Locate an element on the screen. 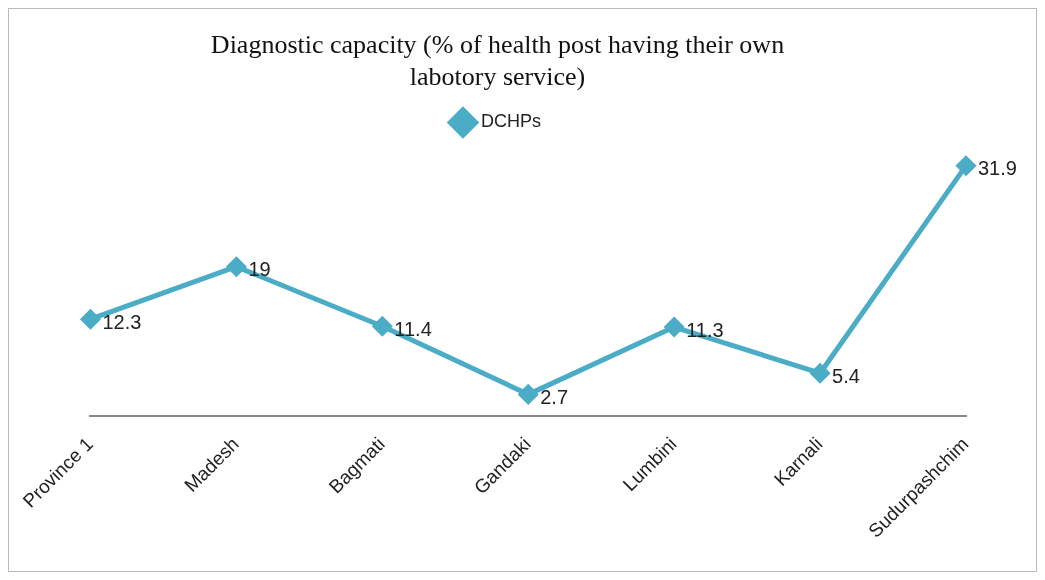 The width and height of the screenshot is (1045, 580). data-label: 11.4 is located at coordinates (413, 328).